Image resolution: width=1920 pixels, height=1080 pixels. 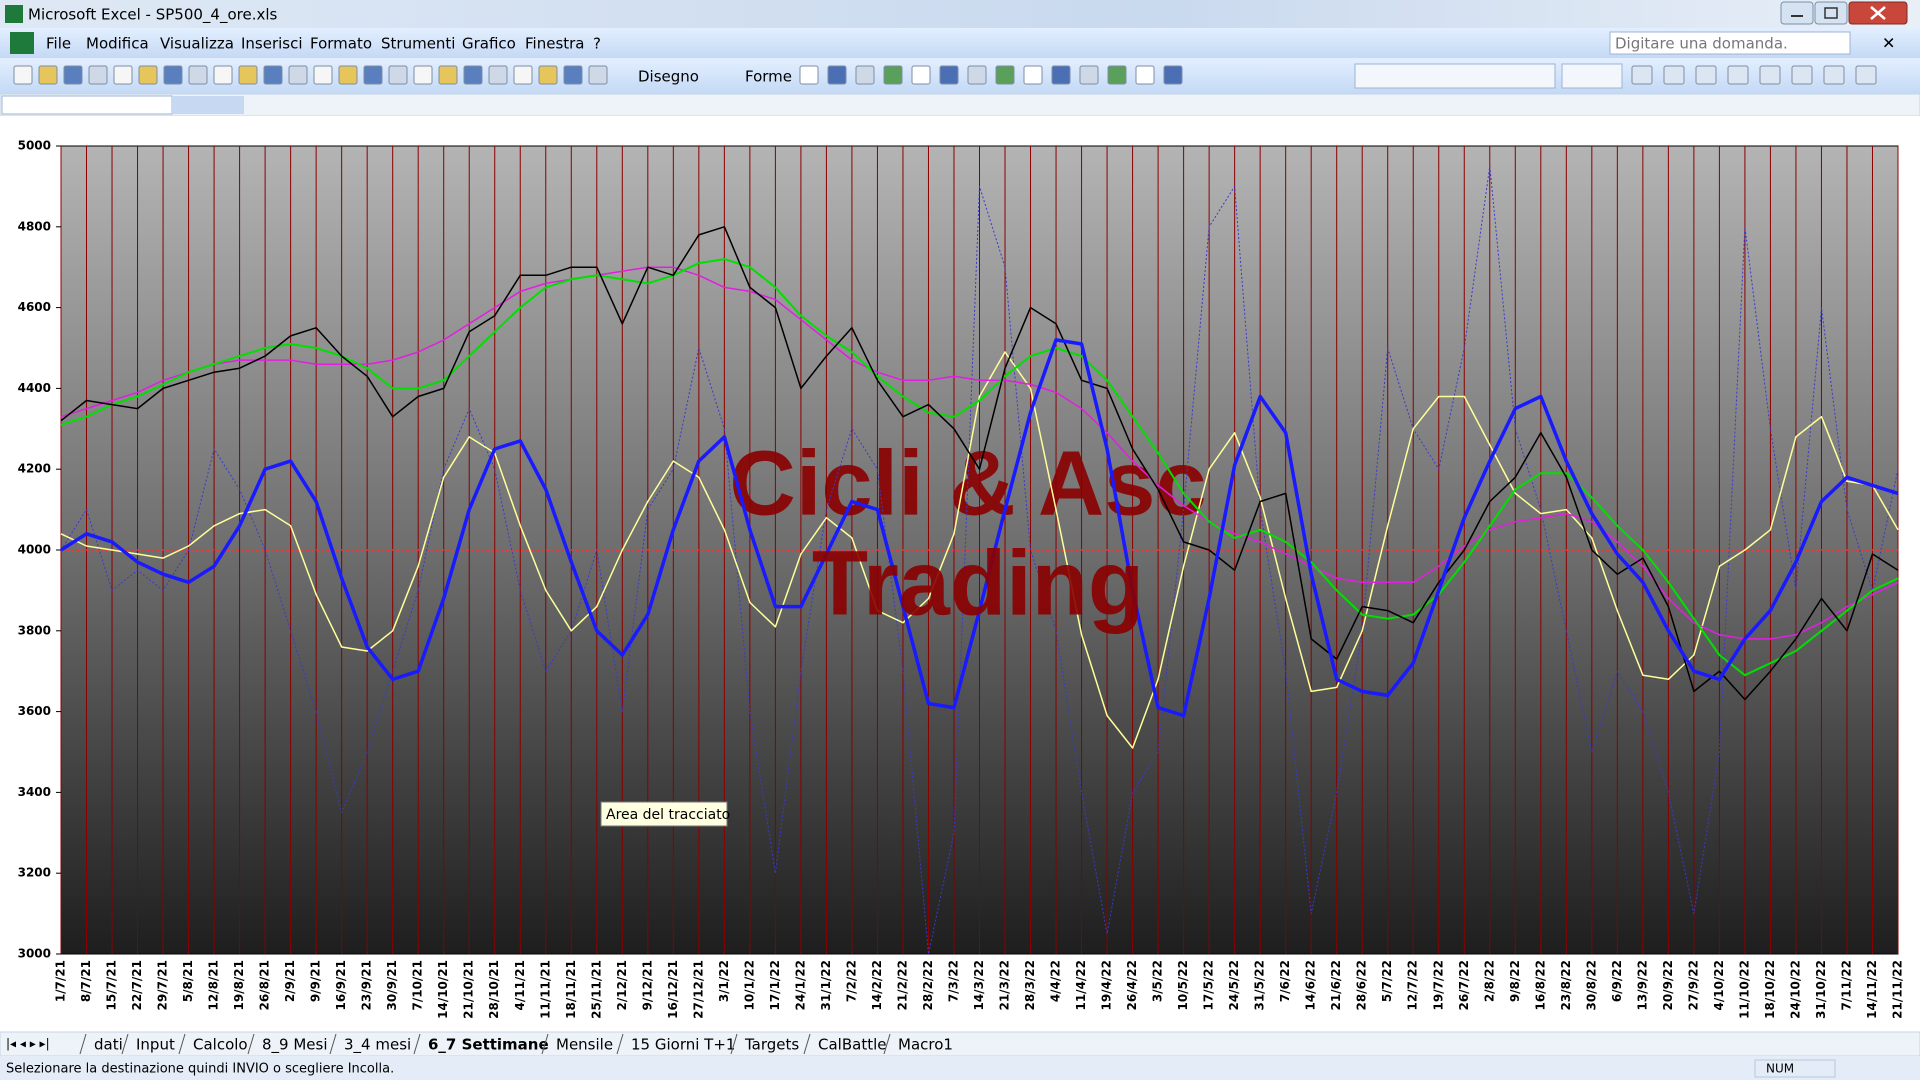 What do you see at coordinates (28, 1044) in the screenshot?
I see `tab-scroll-buttons: |◂ ◂ ▸ ▸|` at bounding box center [28, 1044].